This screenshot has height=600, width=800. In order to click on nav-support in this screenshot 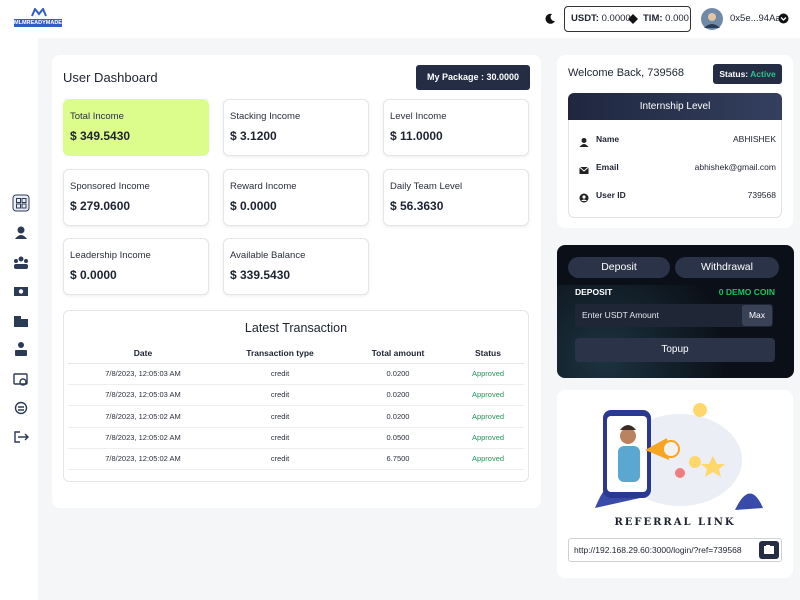, I will do `click(21, 349)`.